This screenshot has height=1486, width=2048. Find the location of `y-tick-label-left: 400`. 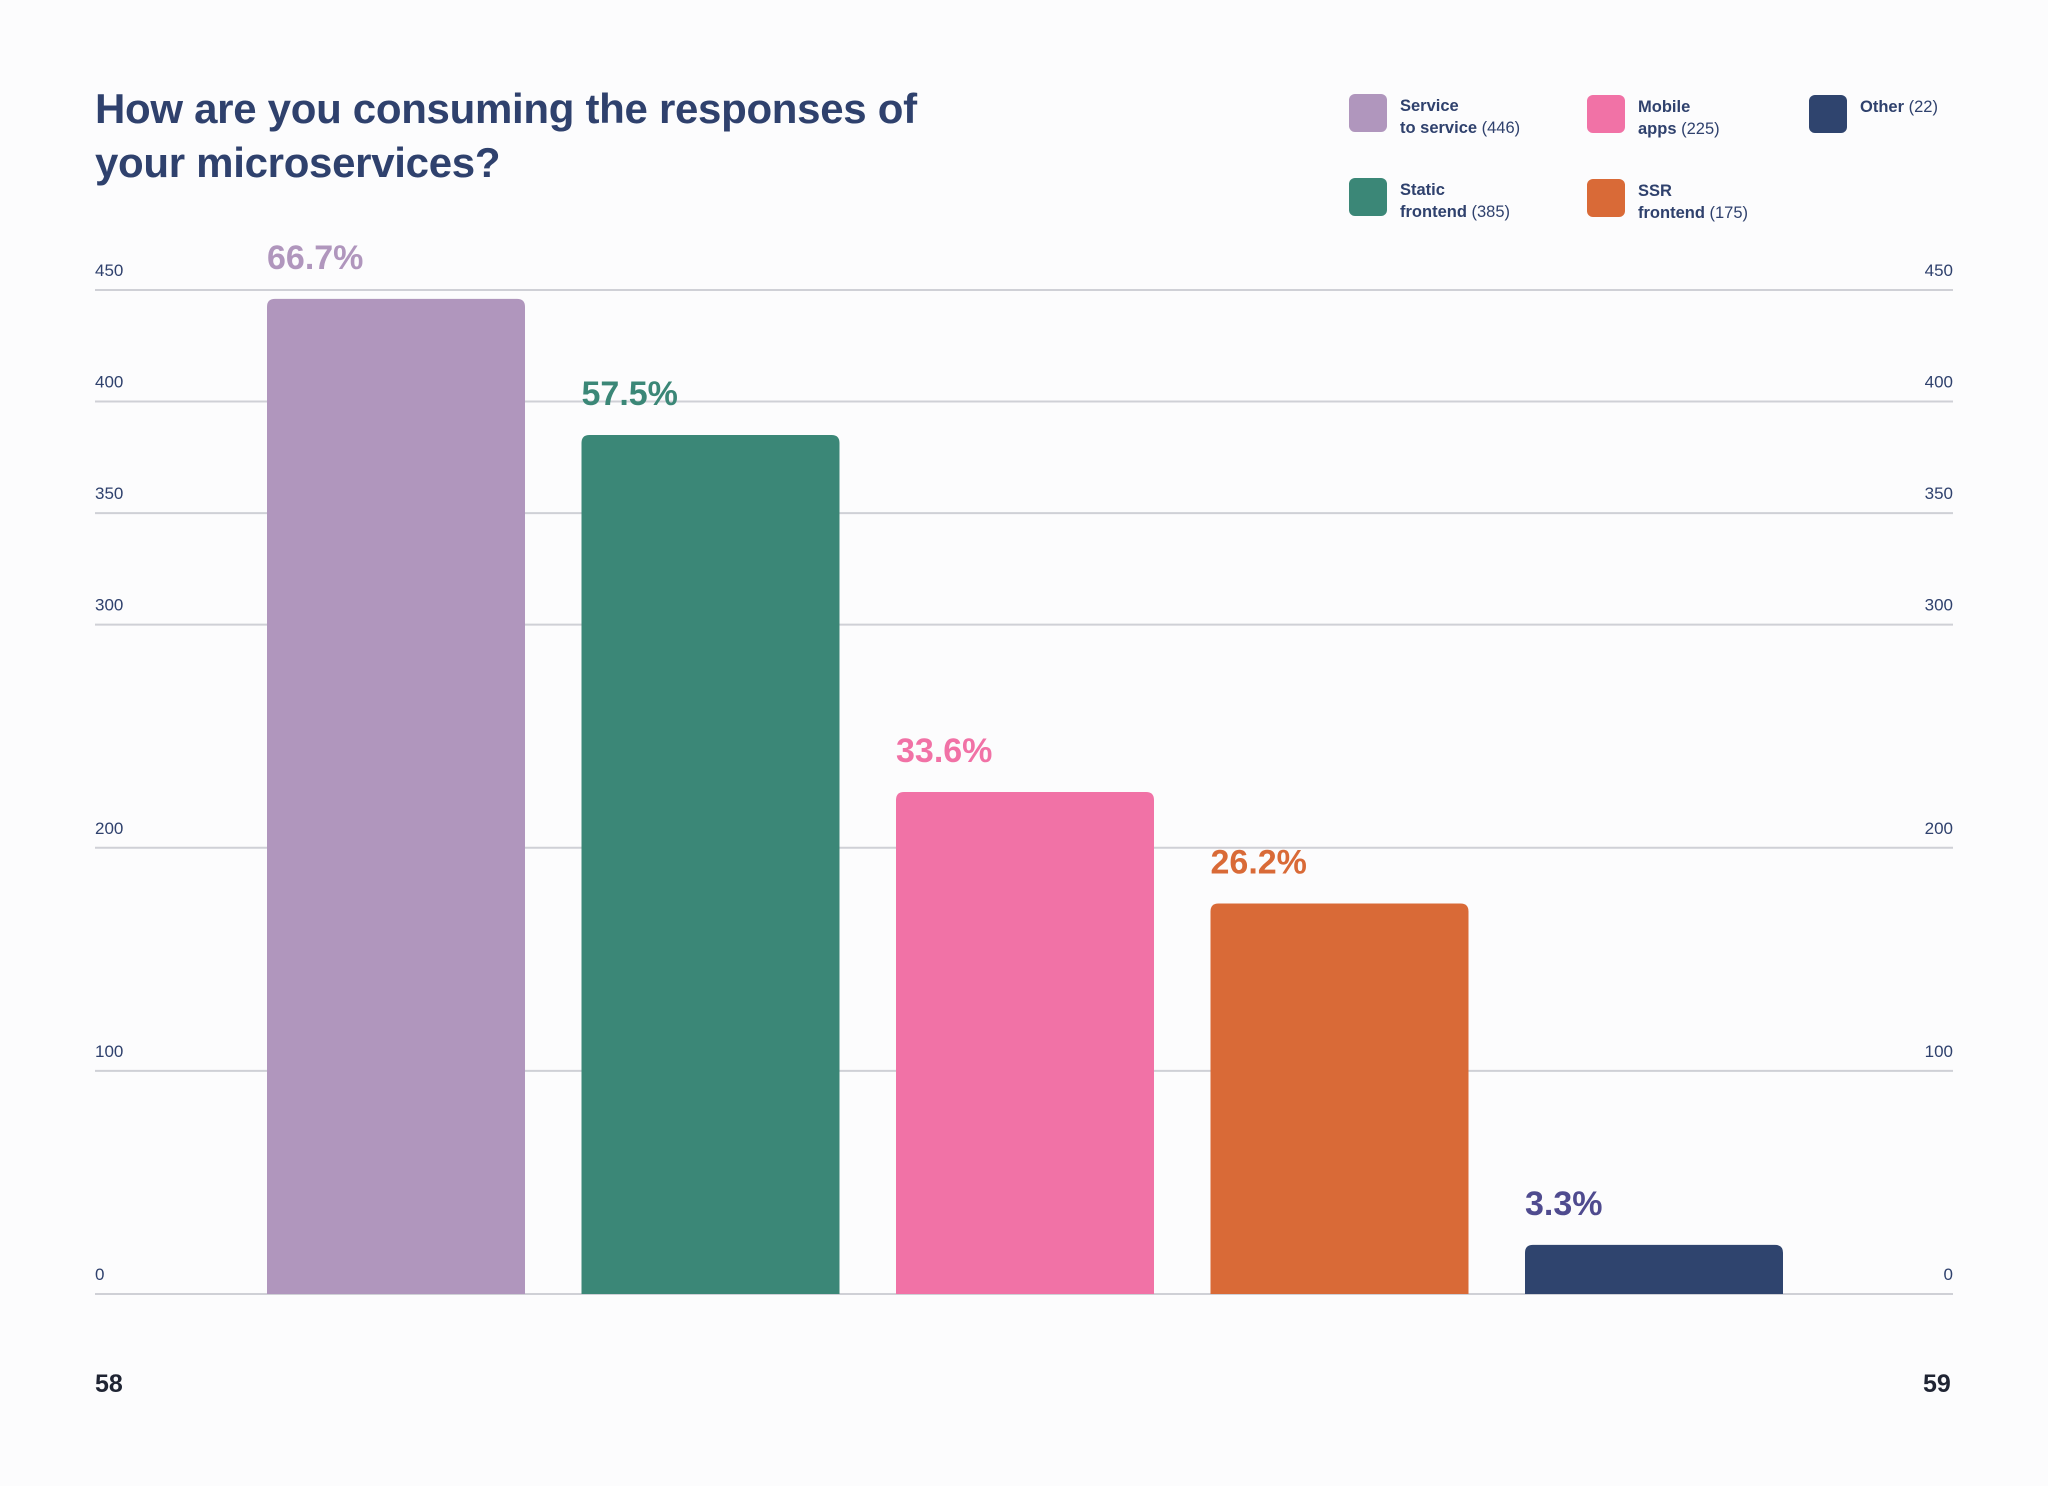

y-tick-label-left: 400 is located at coordinates (109, 382).